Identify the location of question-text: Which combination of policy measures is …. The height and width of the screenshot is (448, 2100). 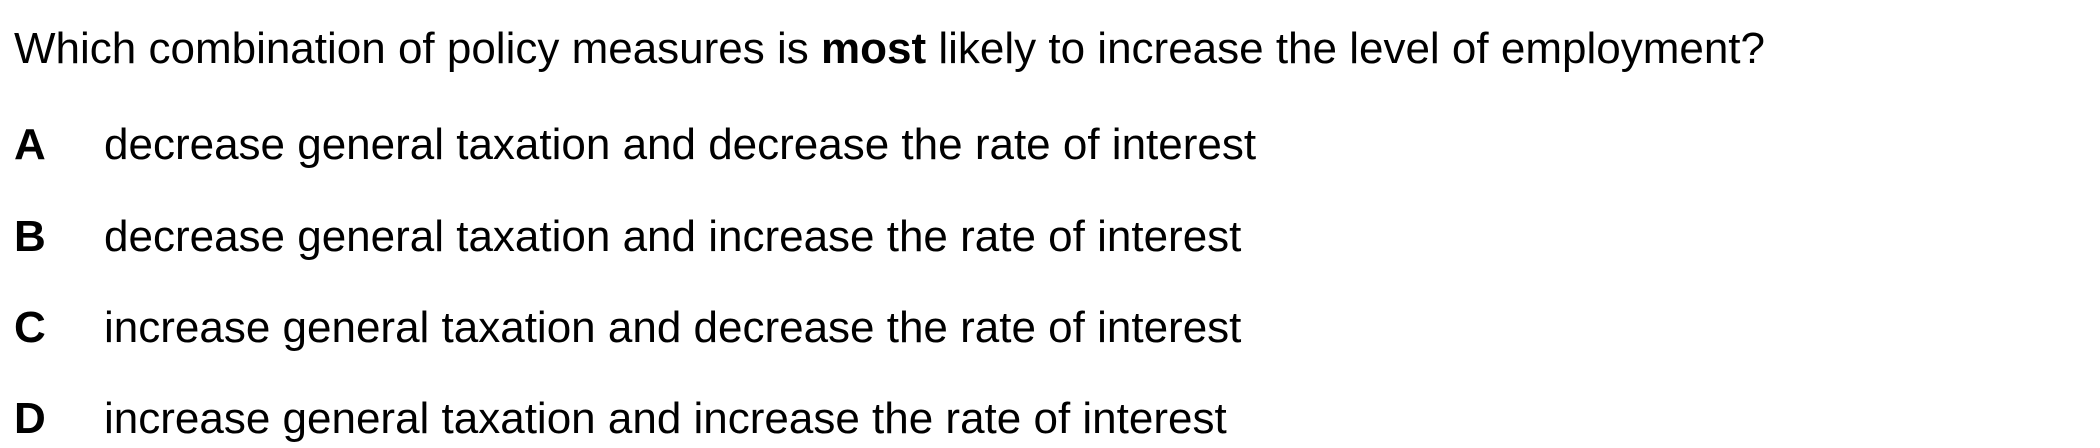
(889, 49).